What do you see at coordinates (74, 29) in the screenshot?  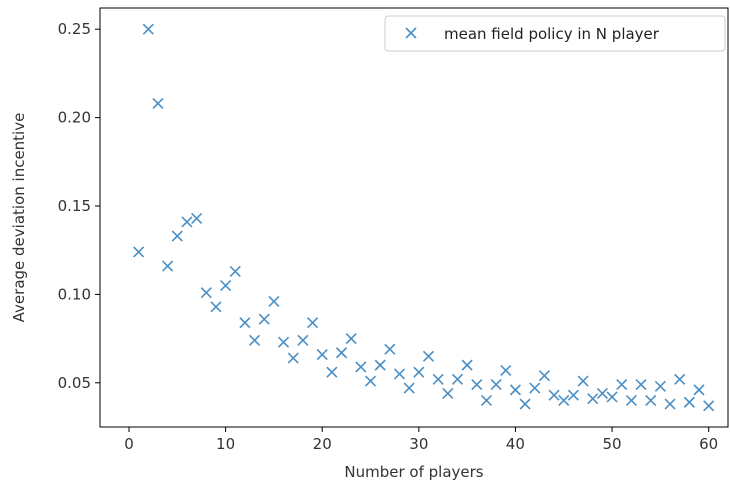 I see `y-tick-label: 0.25` at bounding box center [74, 29].